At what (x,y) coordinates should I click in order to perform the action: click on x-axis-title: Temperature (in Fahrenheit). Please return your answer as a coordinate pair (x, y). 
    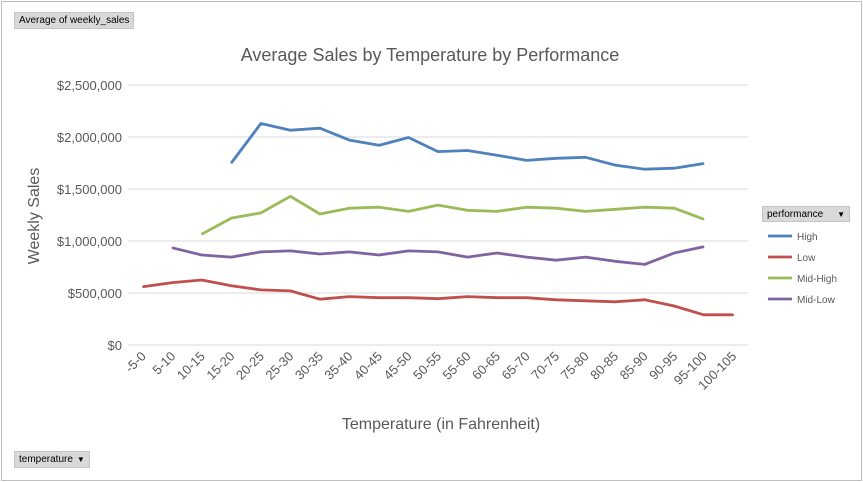
    Looking at the image, I should click on (441, 424).